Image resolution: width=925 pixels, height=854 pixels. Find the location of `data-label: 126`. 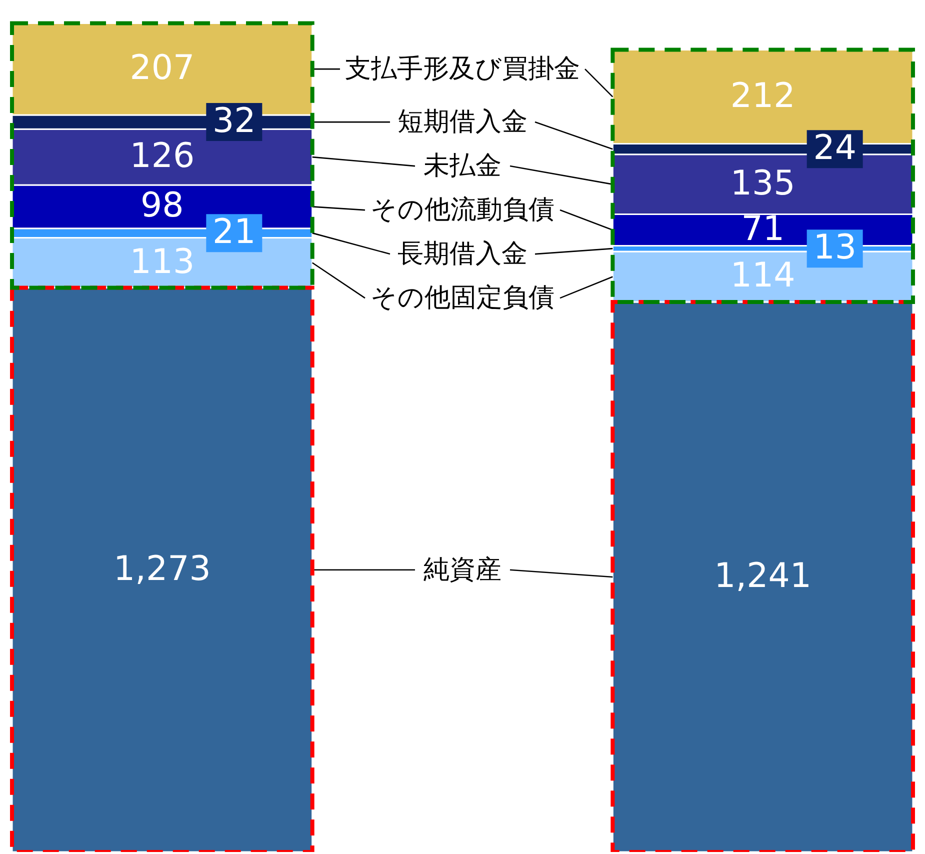

data-label: 126 is located at coordinates (162, 156).